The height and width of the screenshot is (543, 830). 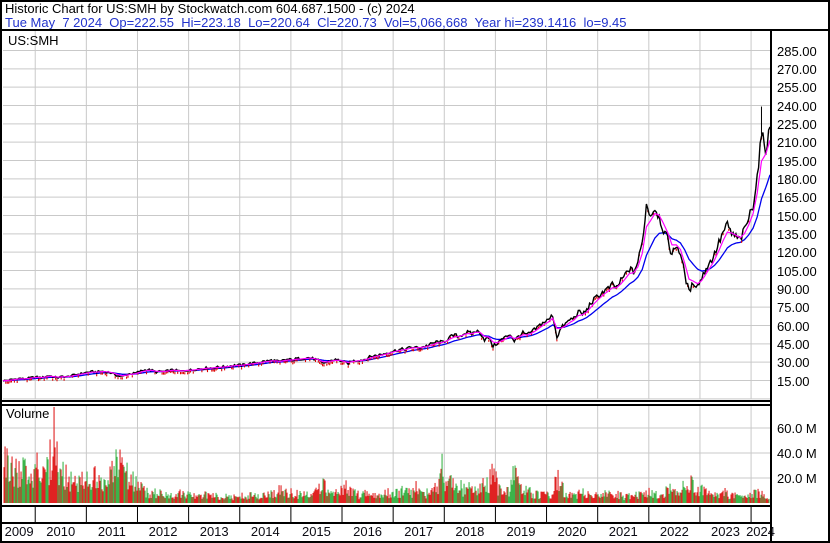 I want to click on price-axis-label: 75.00, so click(x=793, y=308).